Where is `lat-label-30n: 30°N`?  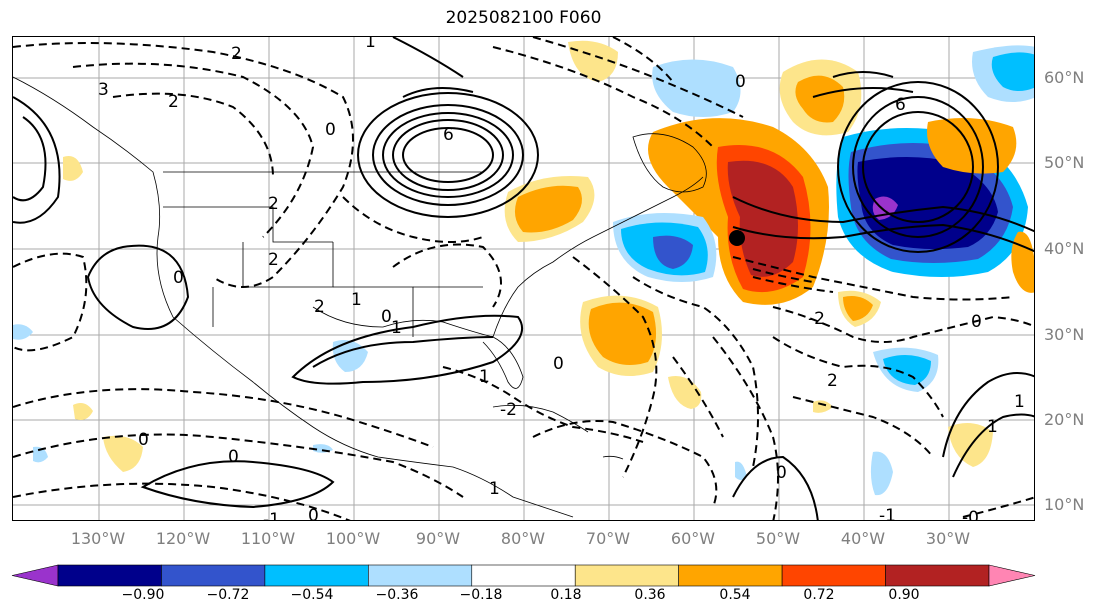 lat-label-30n: 30°N is located at coordinates (1064, 334).